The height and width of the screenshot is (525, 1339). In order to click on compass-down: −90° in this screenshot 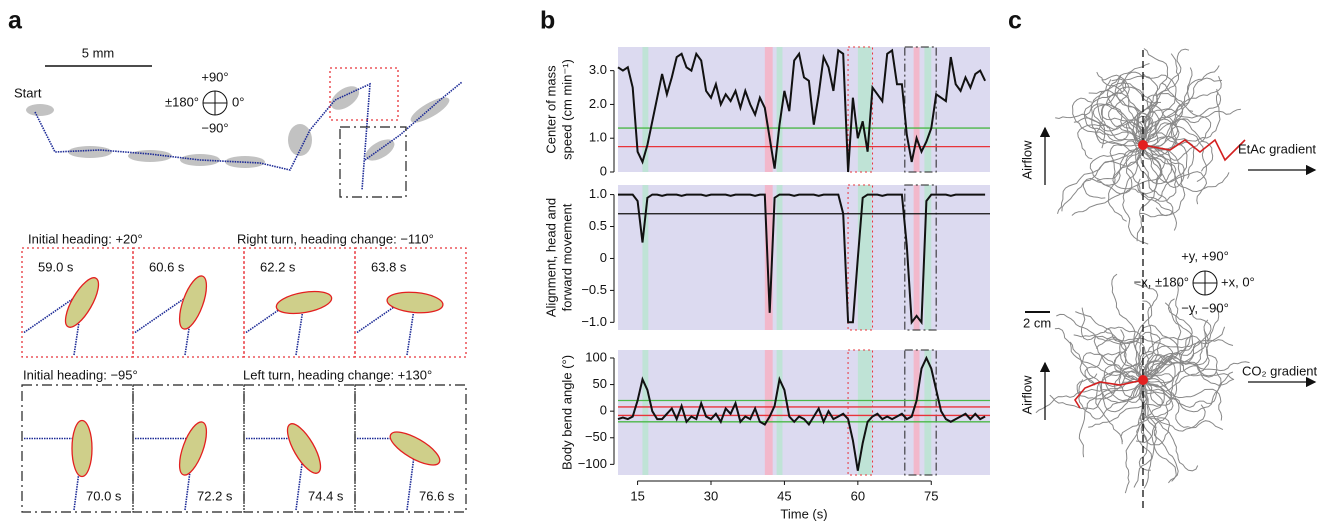, I will do `click(214, 127)`.